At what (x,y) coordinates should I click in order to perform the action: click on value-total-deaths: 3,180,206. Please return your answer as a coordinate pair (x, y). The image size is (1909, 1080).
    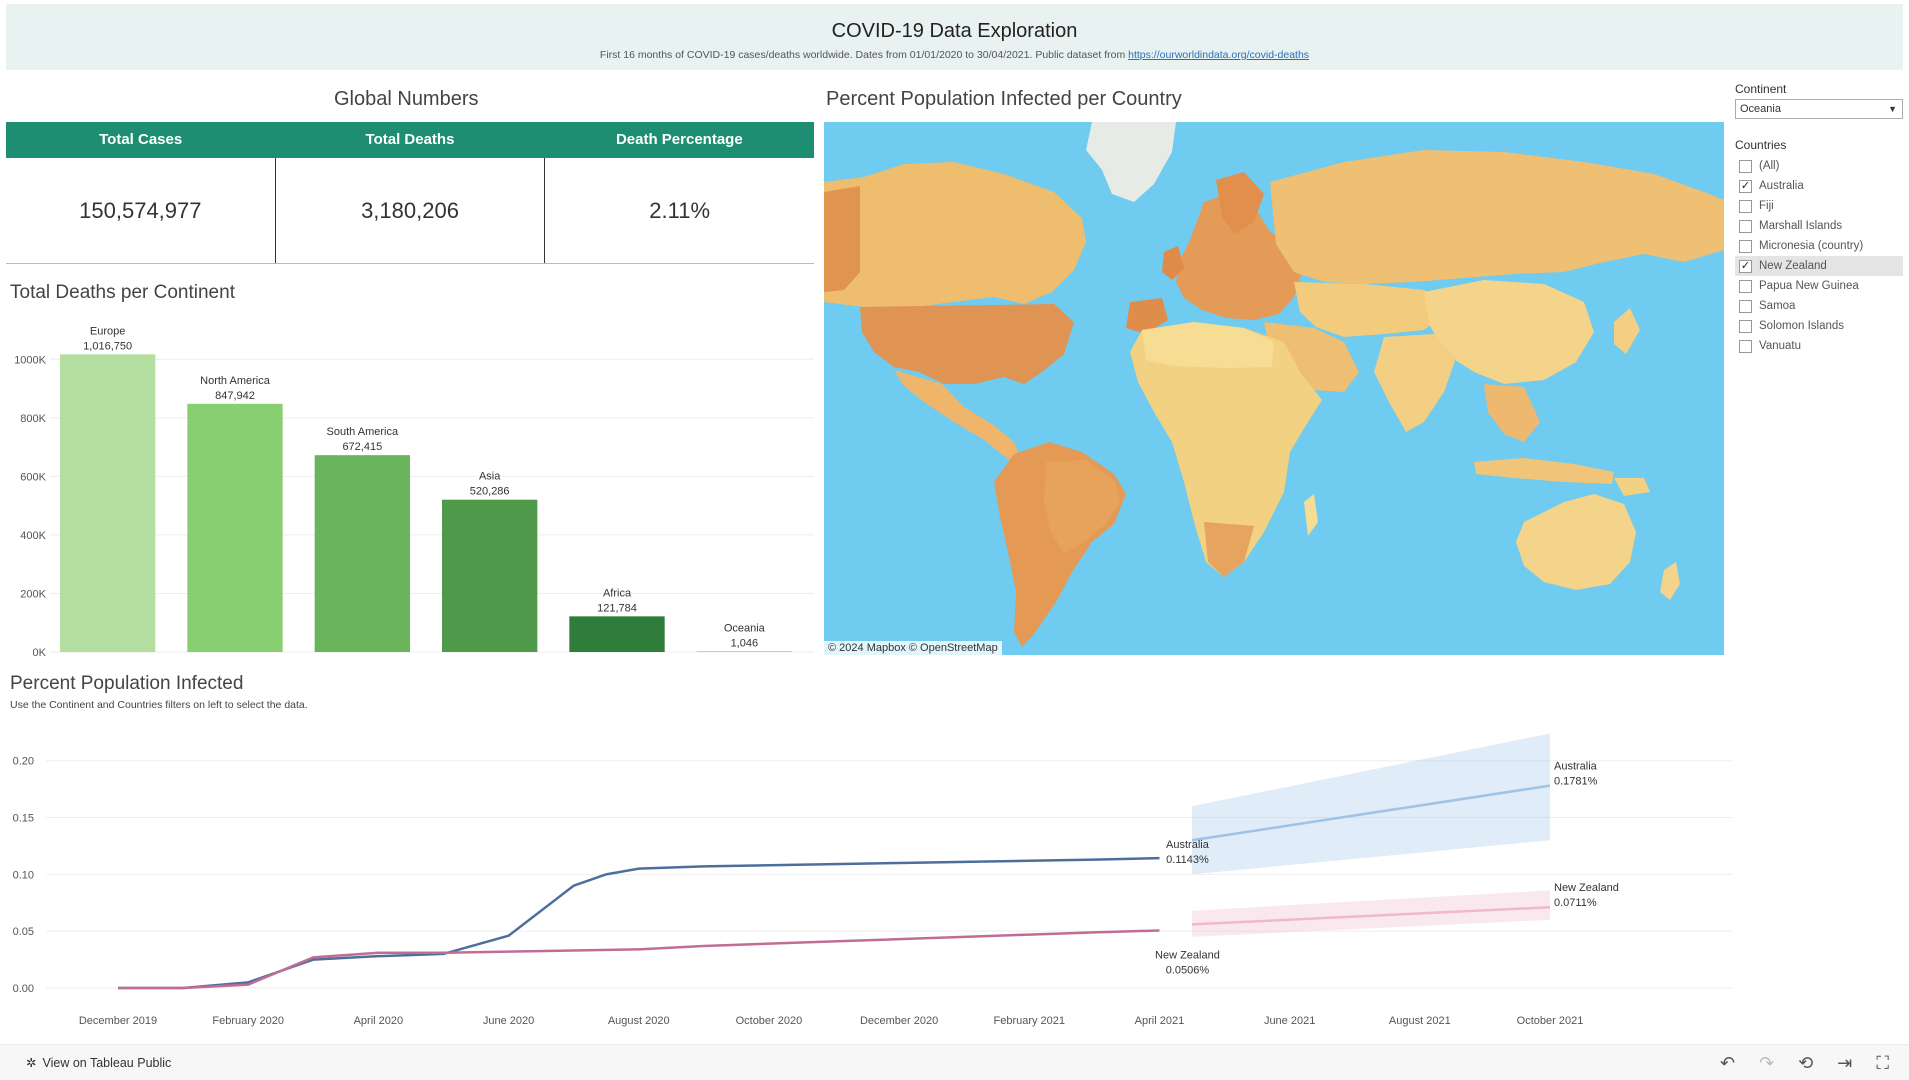
    Looking at the image, I should click on (409, 210).